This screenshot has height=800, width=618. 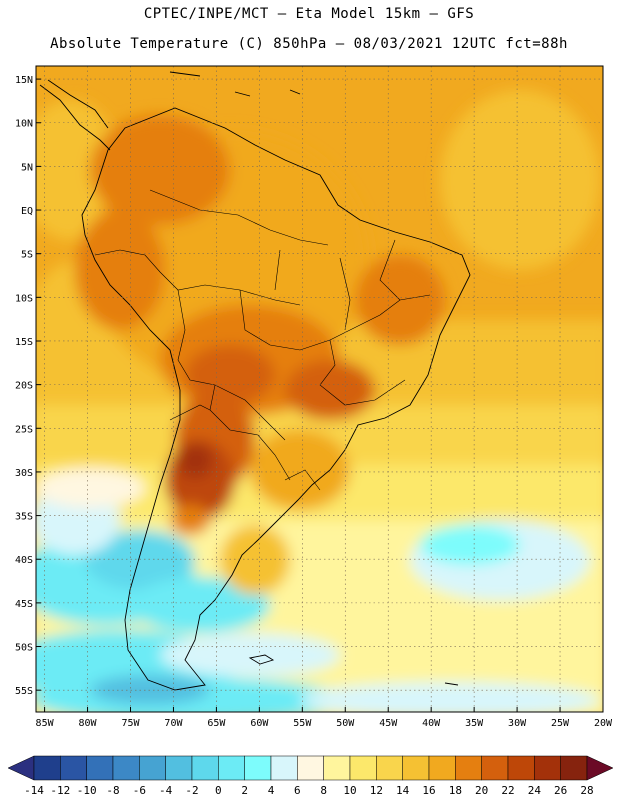 I want to click on lon-label: 75W, so click(x=130, y=723).